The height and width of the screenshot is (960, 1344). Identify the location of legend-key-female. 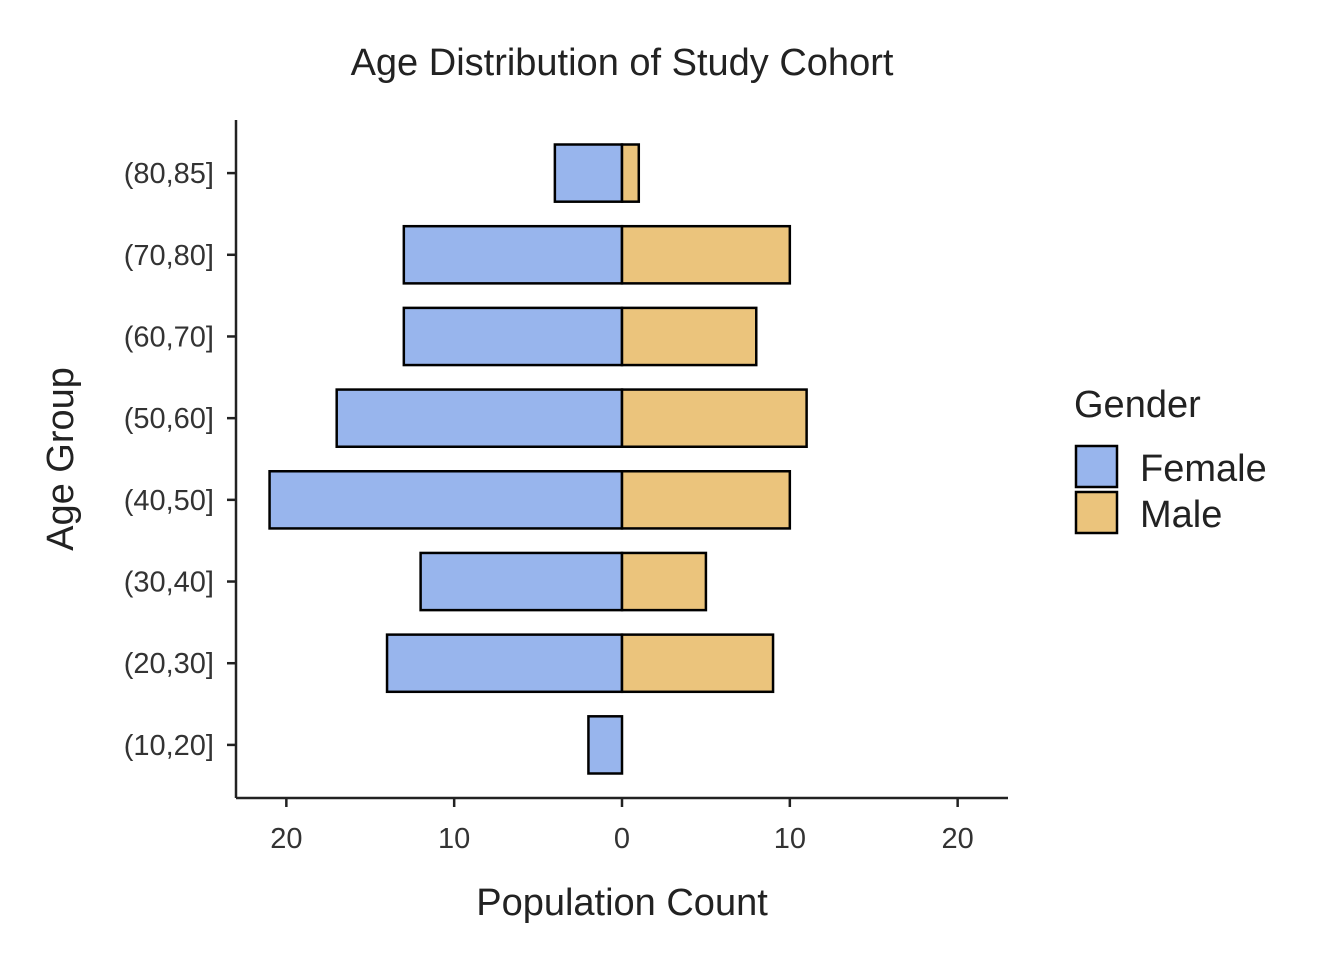
(1096, 466).